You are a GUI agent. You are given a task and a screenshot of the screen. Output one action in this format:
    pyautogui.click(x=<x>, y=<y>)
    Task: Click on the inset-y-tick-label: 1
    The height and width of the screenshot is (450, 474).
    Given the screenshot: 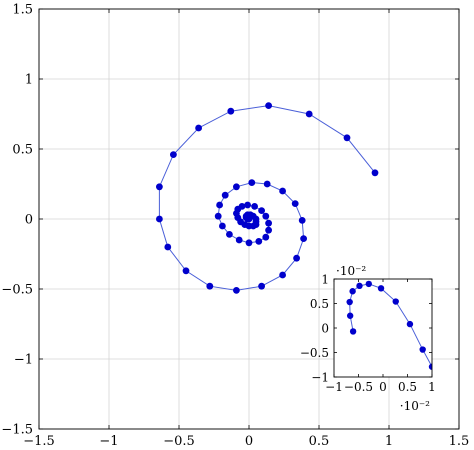 What is the action you would take?
    pyautogui.click(x=325, y=280)
    